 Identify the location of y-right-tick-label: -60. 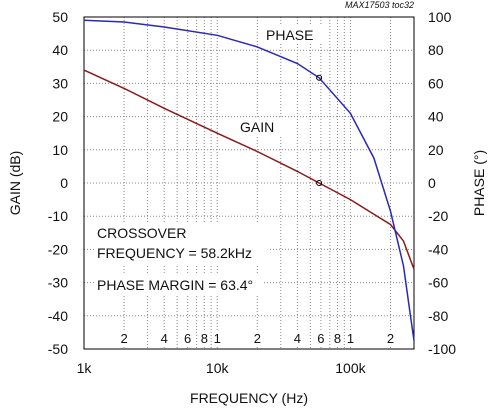
(438, 283).